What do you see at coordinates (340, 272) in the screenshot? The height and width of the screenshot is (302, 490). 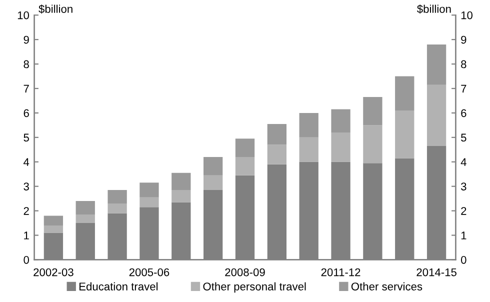 I see `x-tick-label: 2011-12` at bounding box center [340, 272].